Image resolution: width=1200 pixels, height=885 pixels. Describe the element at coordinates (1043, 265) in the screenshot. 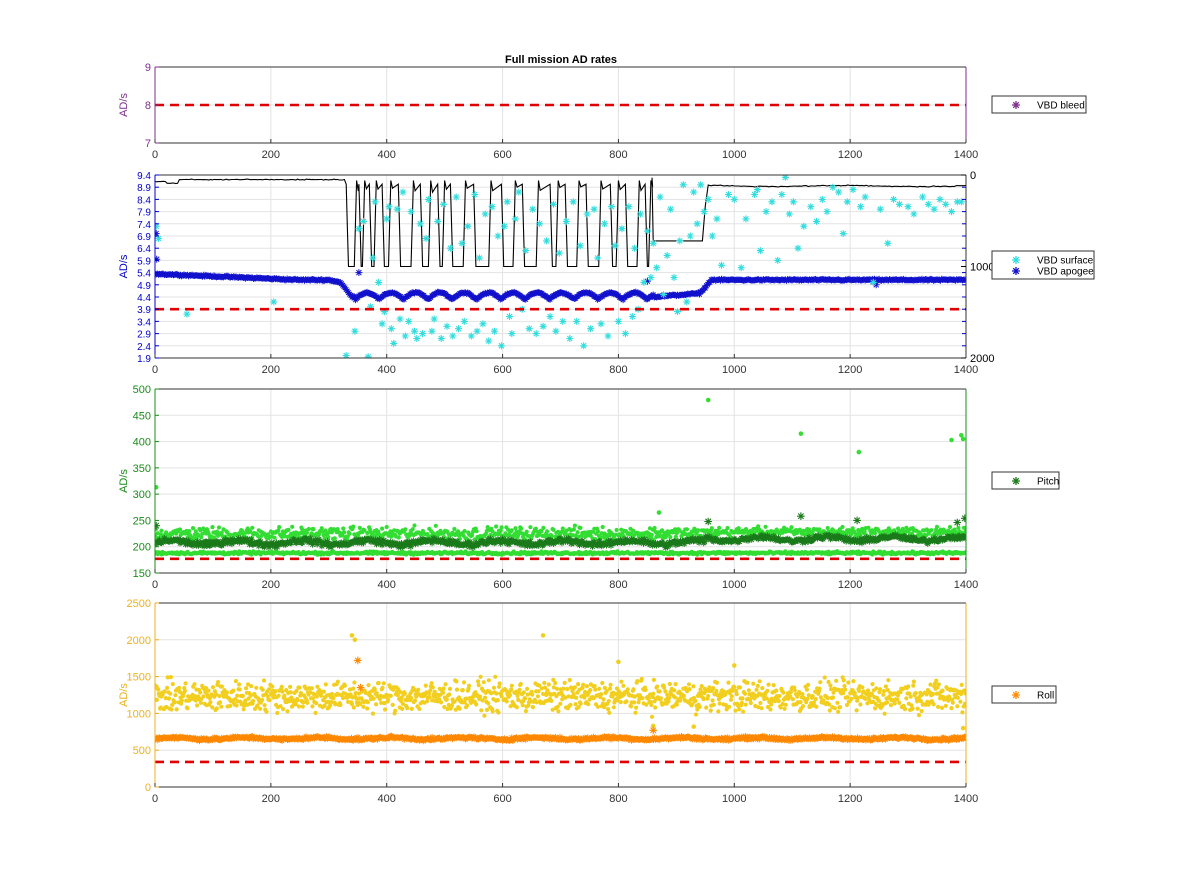

I see `legend-box` at that location.